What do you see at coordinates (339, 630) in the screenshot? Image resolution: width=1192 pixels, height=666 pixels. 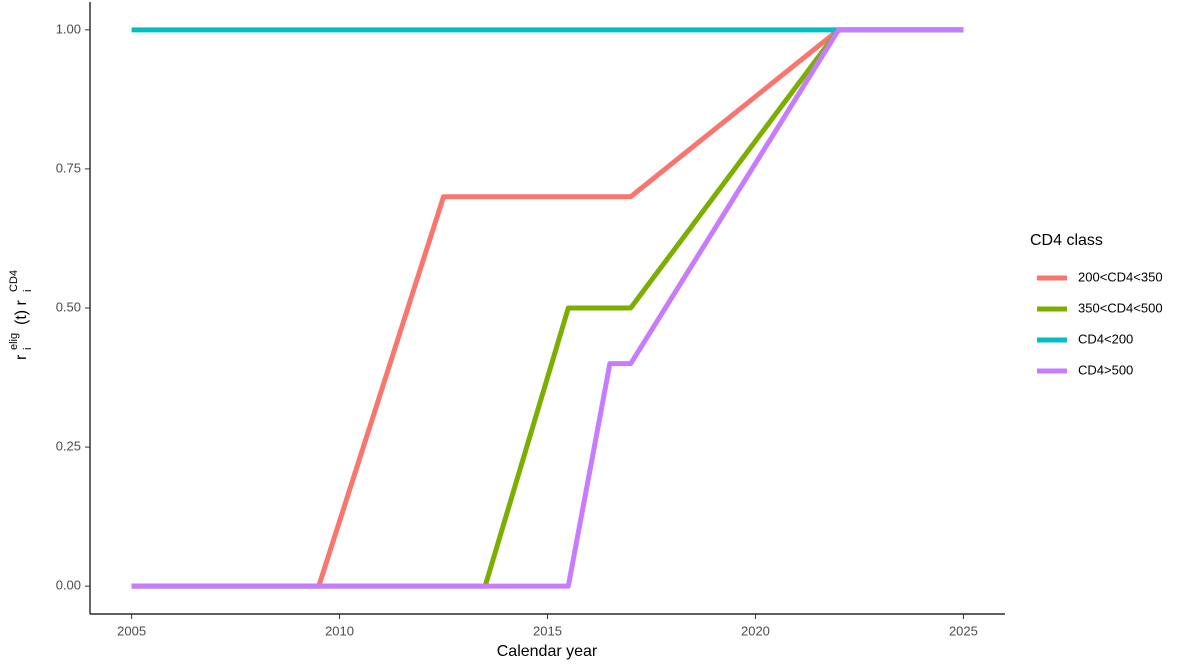 I see `x-tick-label: 2010` at bounding box center [339, 630].